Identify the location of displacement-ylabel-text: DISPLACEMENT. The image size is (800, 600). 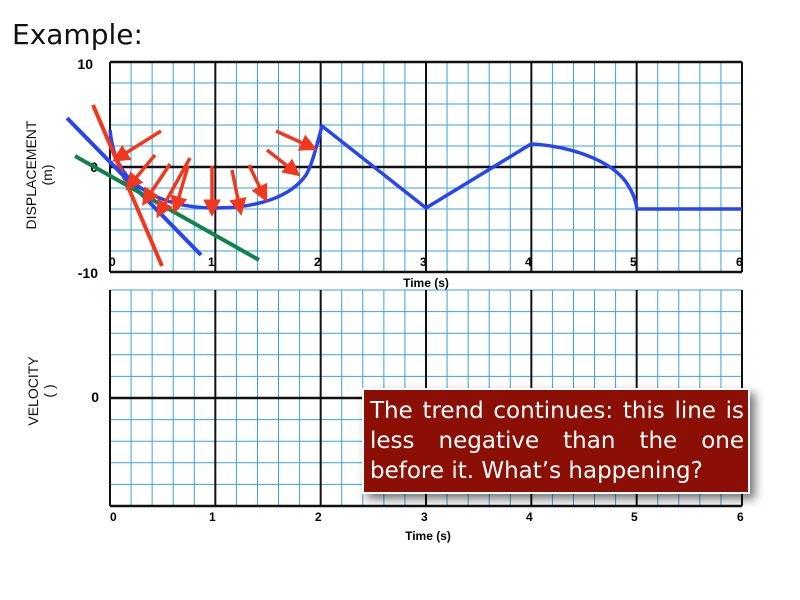
(31, 175).